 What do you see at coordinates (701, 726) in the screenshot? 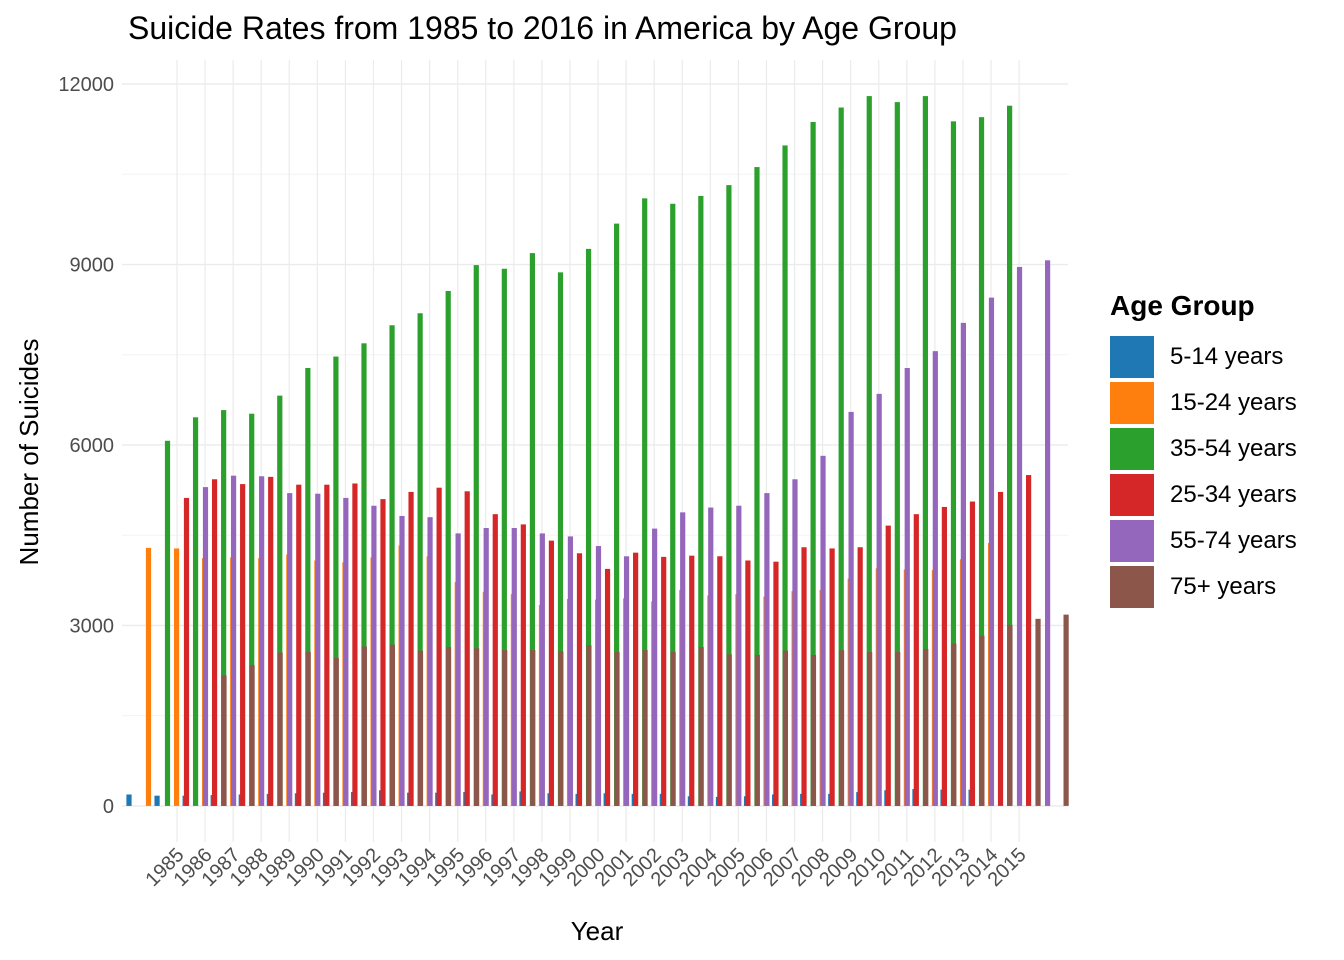
I see `bar-75+-years-2002` at bounding box center [701, 726].